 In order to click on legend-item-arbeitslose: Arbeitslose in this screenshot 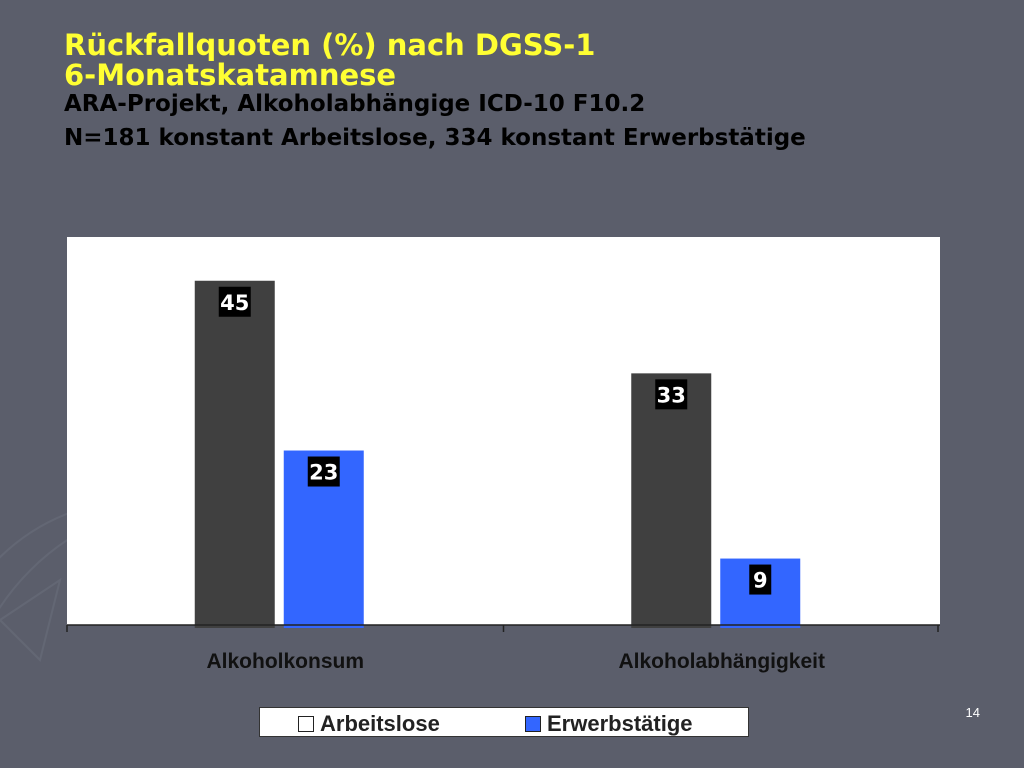, I will do `click(369, 723)`.